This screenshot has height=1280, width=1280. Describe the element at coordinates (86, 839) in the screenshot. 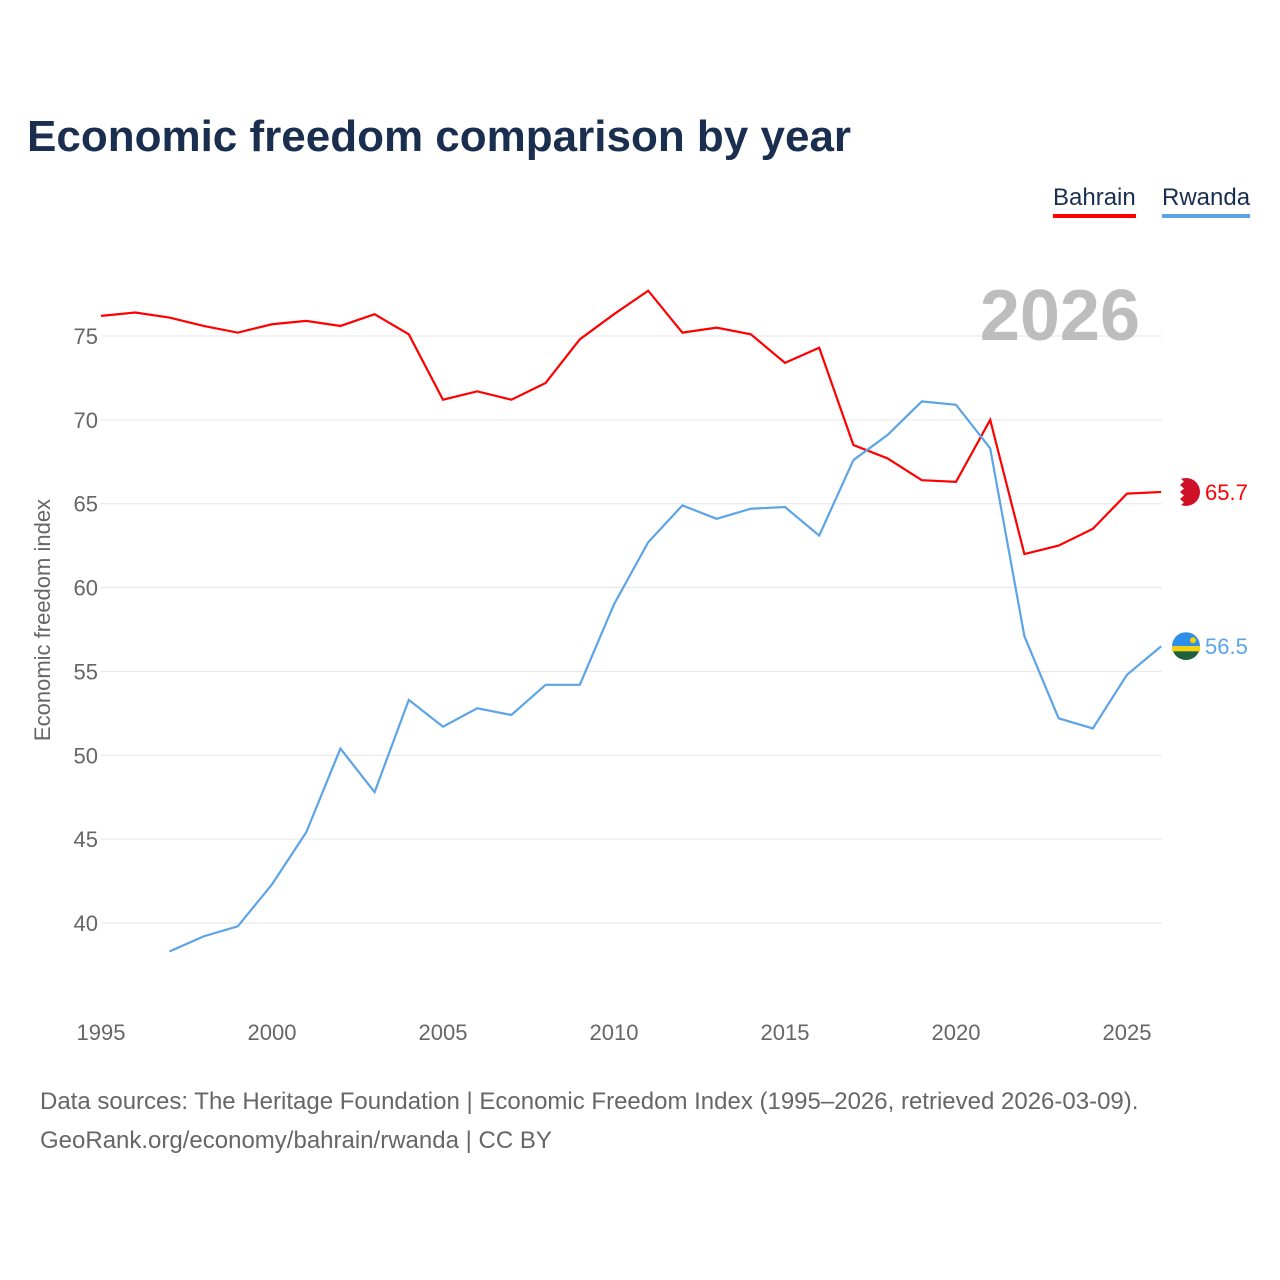

I see `y-tick-label: 45` at that location.